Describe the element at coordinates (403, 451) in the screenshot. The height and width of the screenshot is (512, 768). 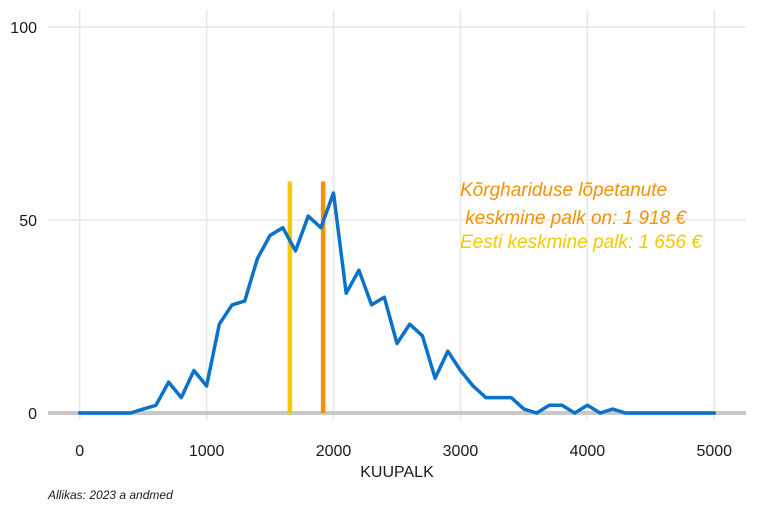
I see `x-tick-labels: 0 1000 2000 3000 4000 5000` at that location.